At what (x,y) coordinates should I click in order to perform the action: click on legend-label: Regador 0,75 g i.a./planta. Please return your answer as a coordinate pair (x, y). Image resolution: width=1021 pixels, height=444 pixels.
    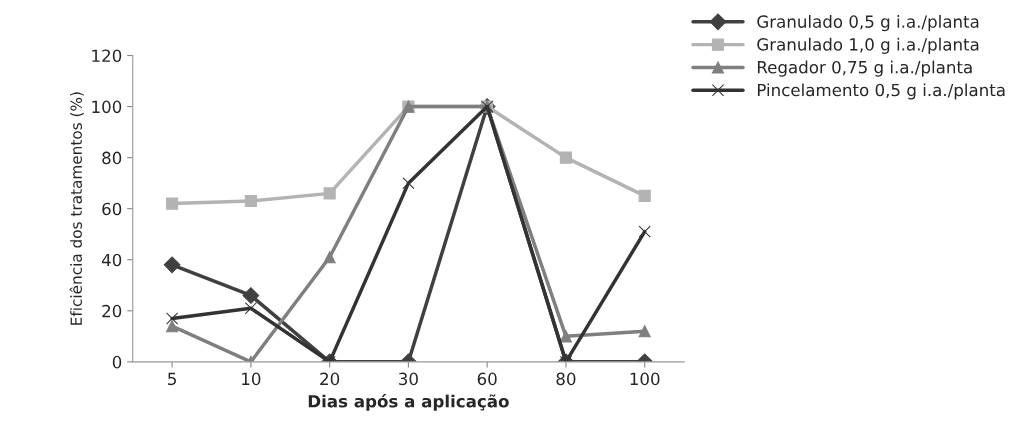
    Looking at the image, I should click on (864, 68).